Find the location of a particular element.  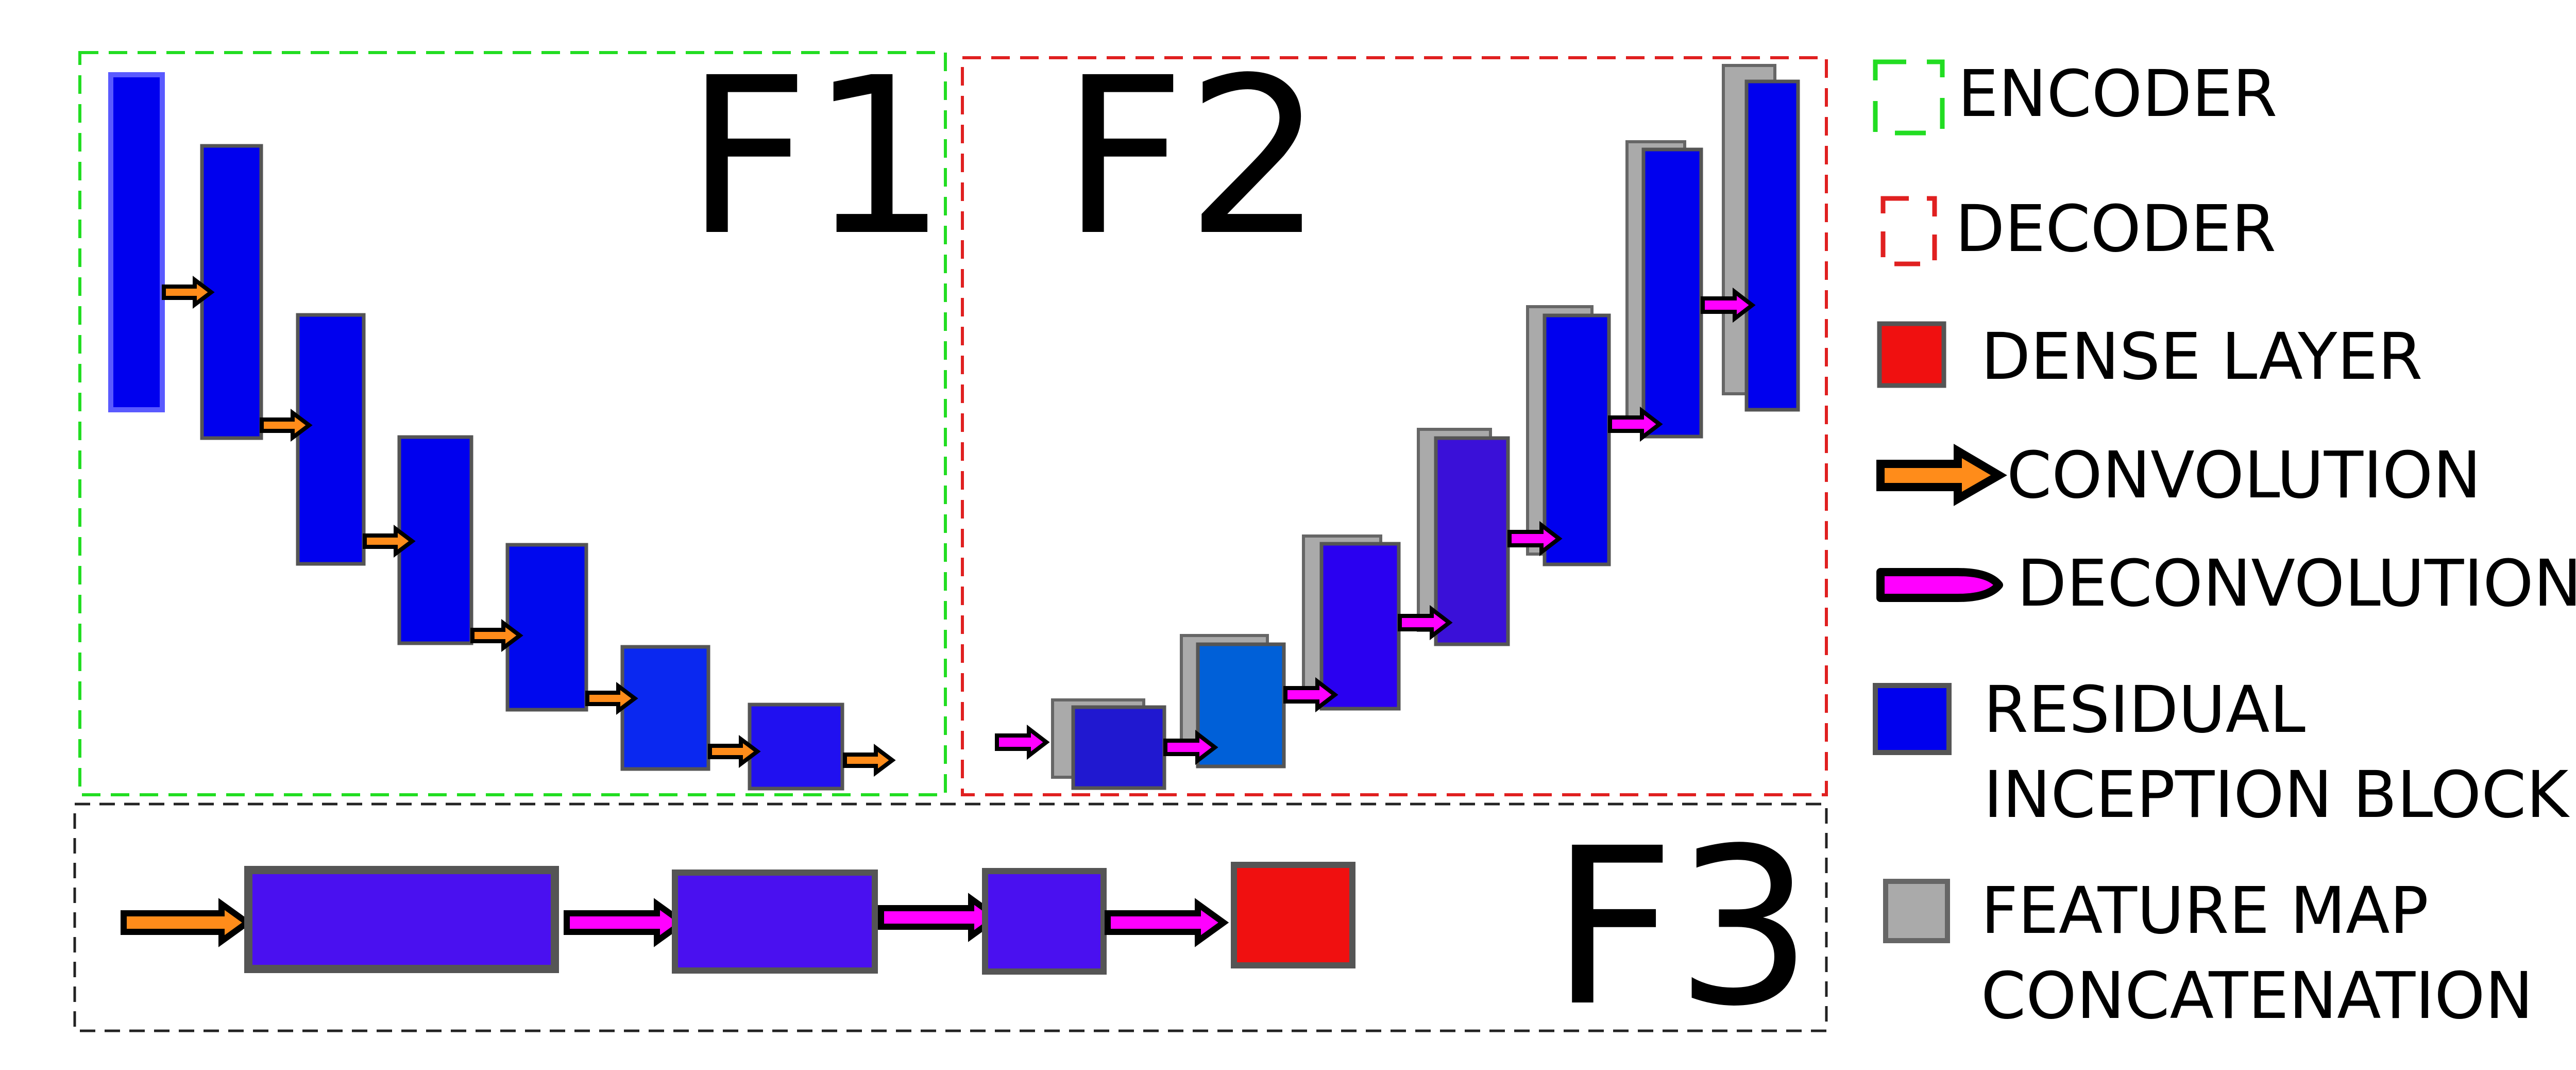

legend-dense-label: DENSE LAYER is located at coordinates (2201, 357).